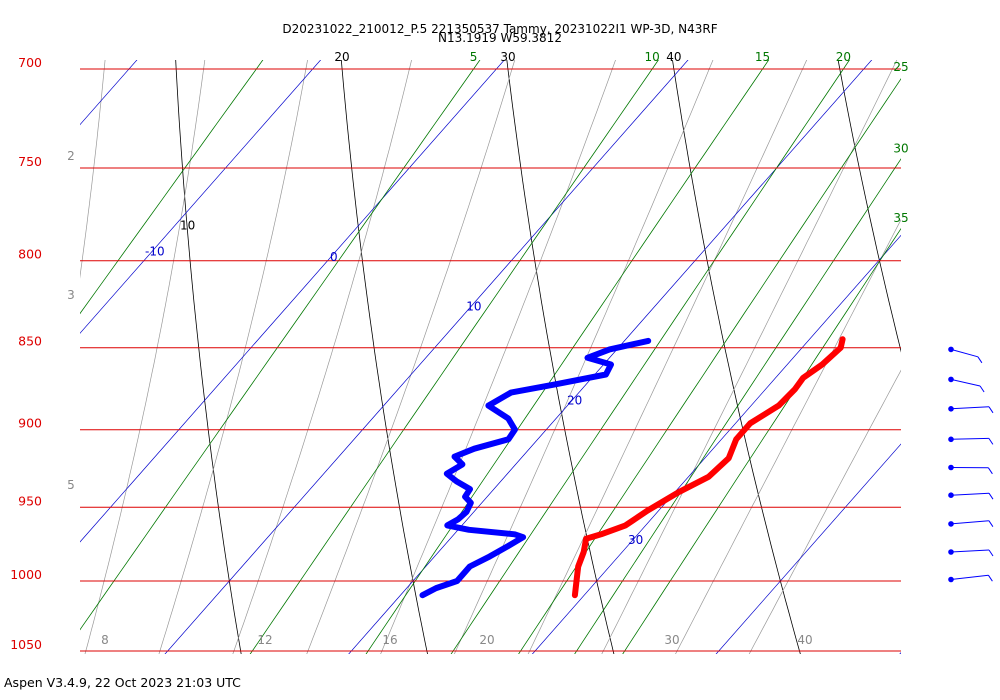 This screenshot has width=1000, height=700. Describe the element at coordinates (843, 57) in the screenshot. I see `mixing-ratio-label: 20` at that location.